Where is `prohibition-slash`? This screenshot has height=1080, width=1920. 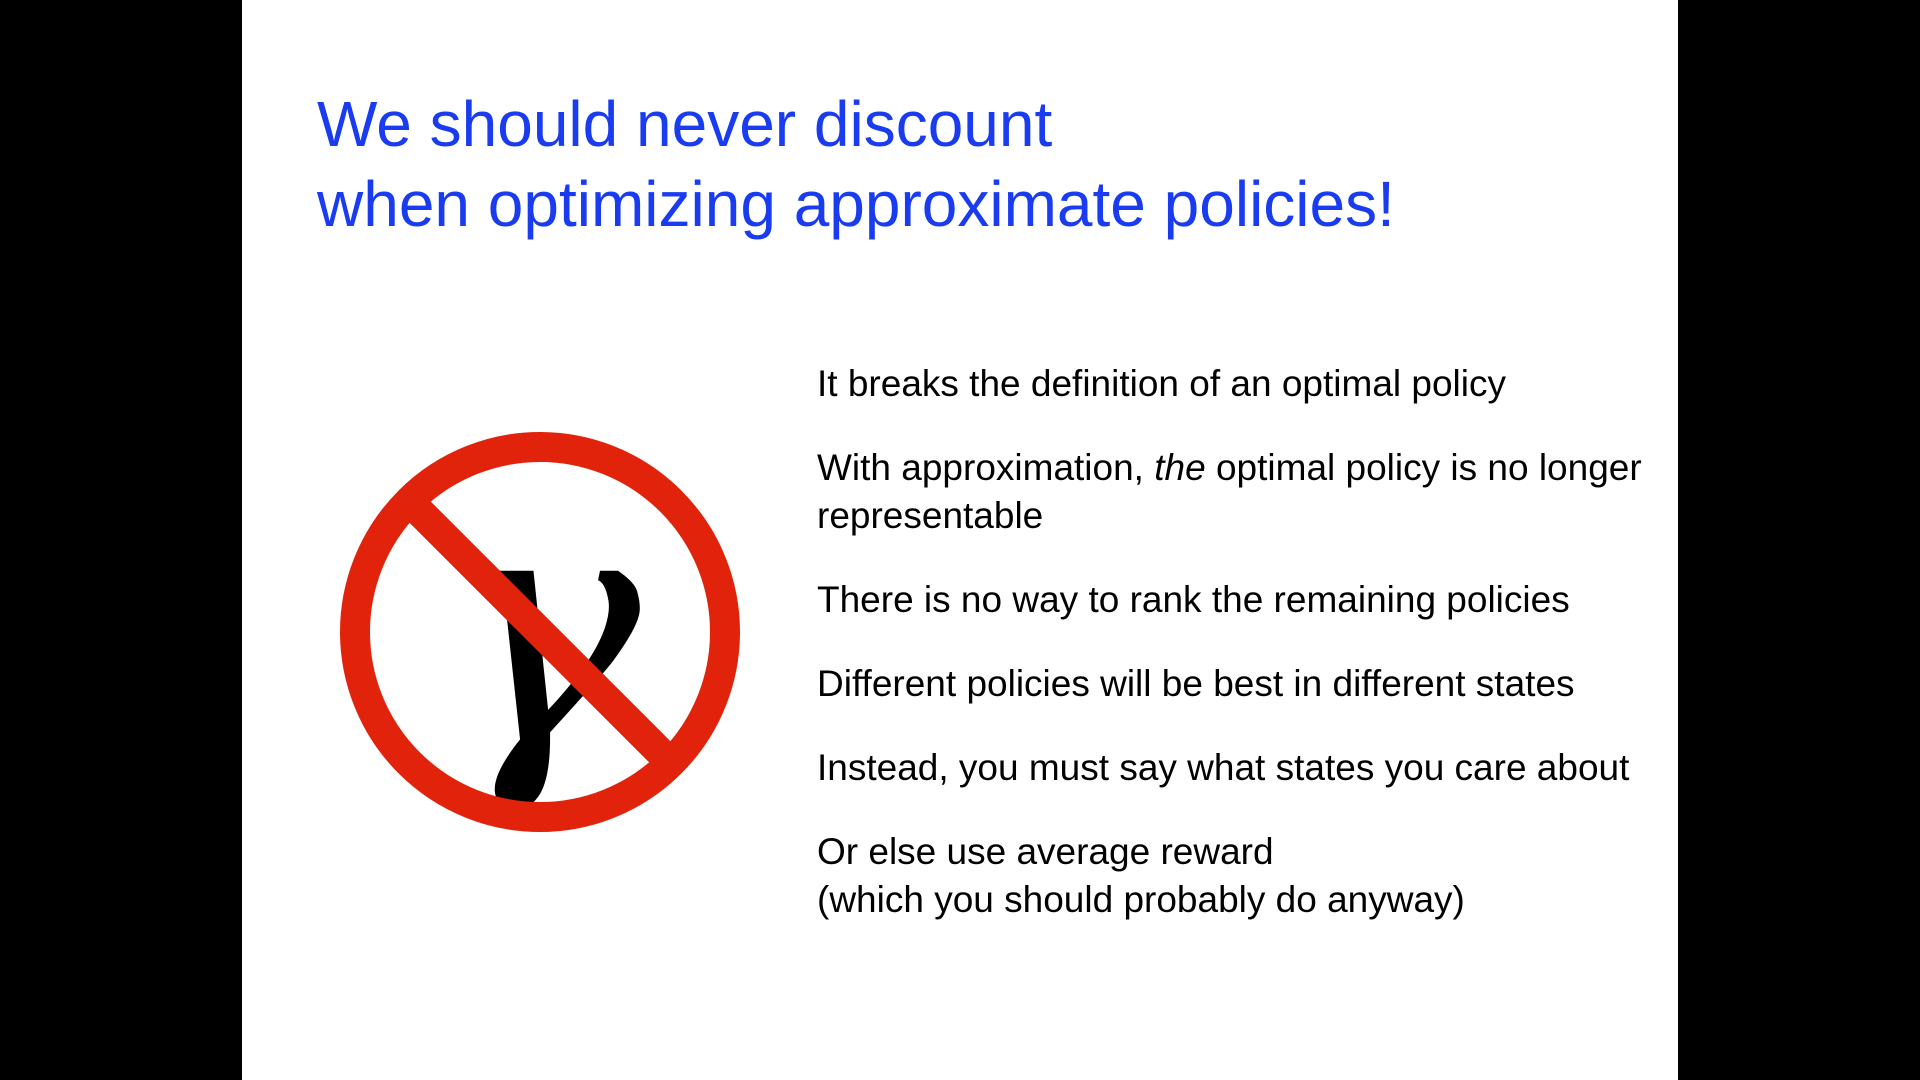
prohibition-slash is located at coordinates (540, 632).